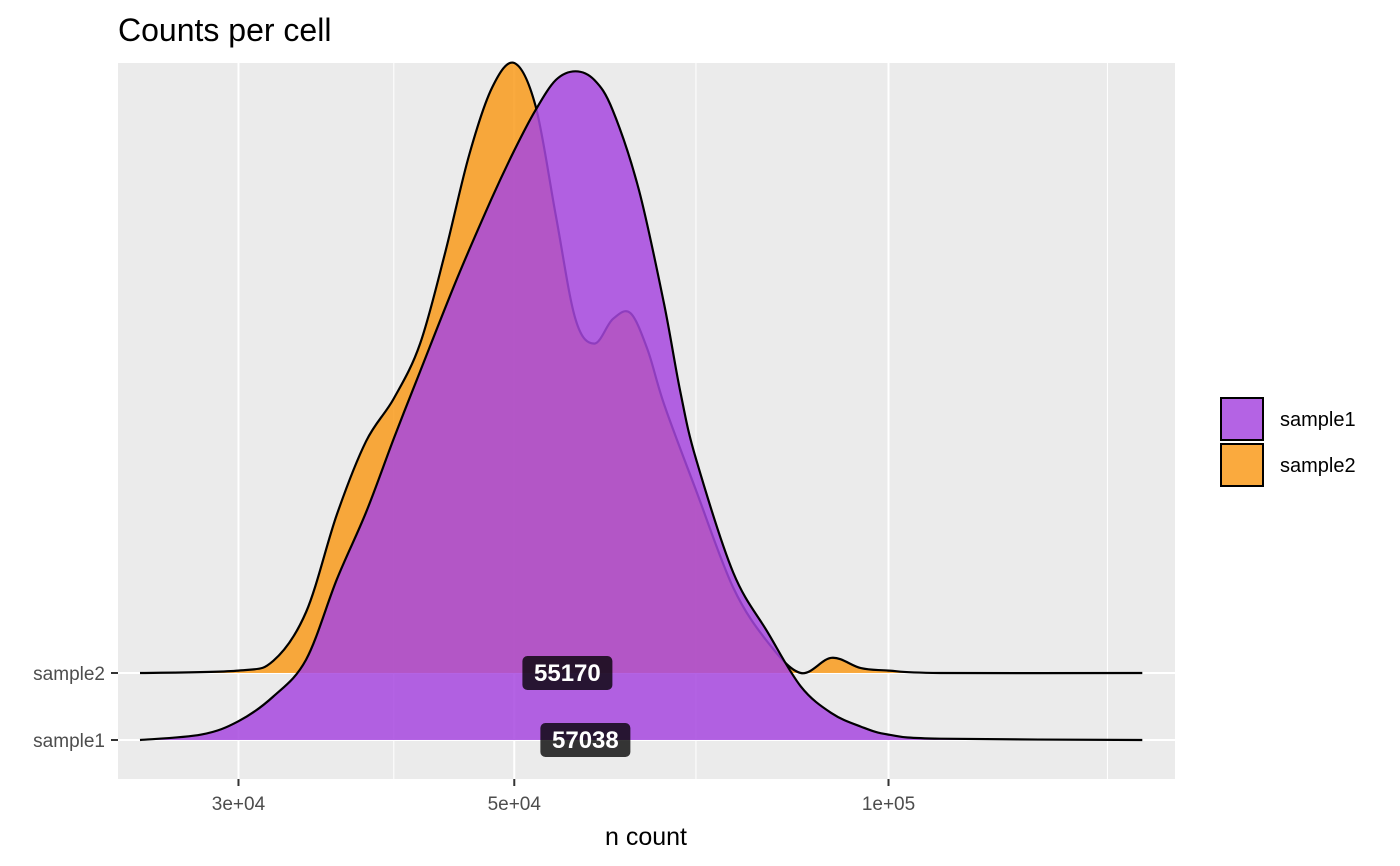 Image resolution: width=1400 pixels, height=866 pixels. Describe the element at coordinates (75, 708) in the screenshot. I see `y-axis: sample1 sample2` at that location.